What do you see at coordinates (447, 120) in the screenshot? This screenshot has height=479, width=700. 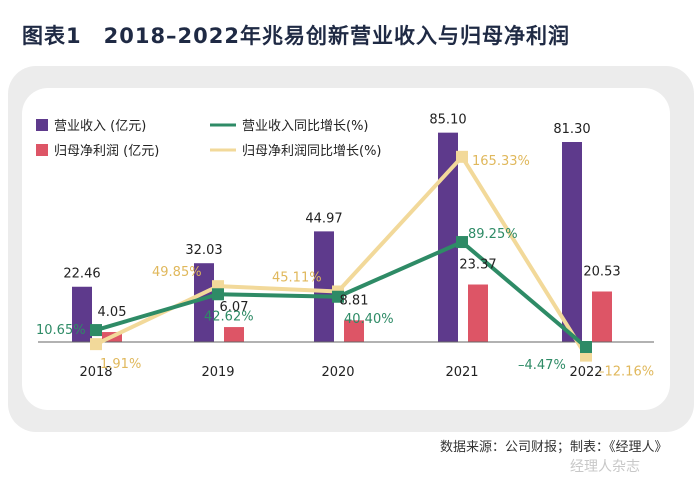 I see `revenue-label-2021: 85.10` at bounding box center [447, 120].